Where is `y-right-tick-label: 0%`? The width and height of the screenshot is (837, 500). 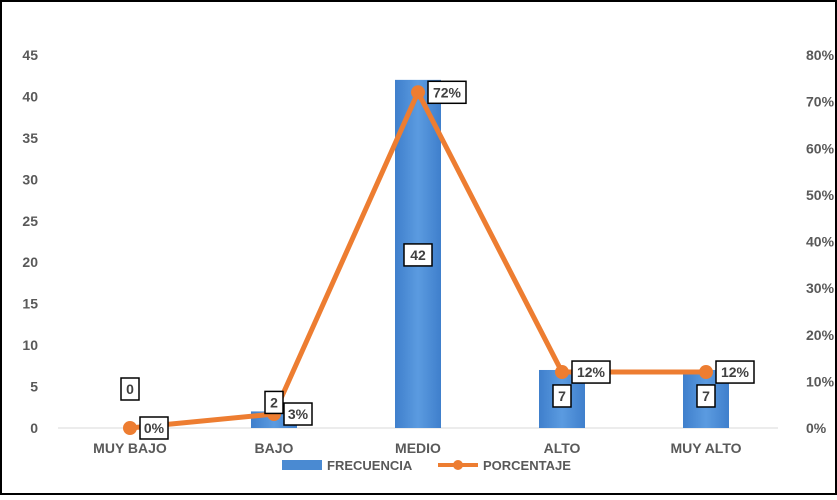 y-right-tick-label: 0% is located at coordinates (816, 428).